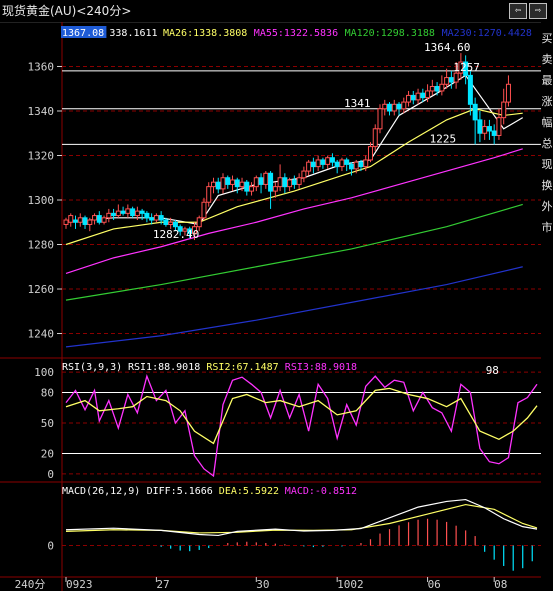 This screenshot has width=553, height=591. Describe the element at coordinates (176, 234) in the screenshot. I see `price-annotation: 1282.40` at that location.